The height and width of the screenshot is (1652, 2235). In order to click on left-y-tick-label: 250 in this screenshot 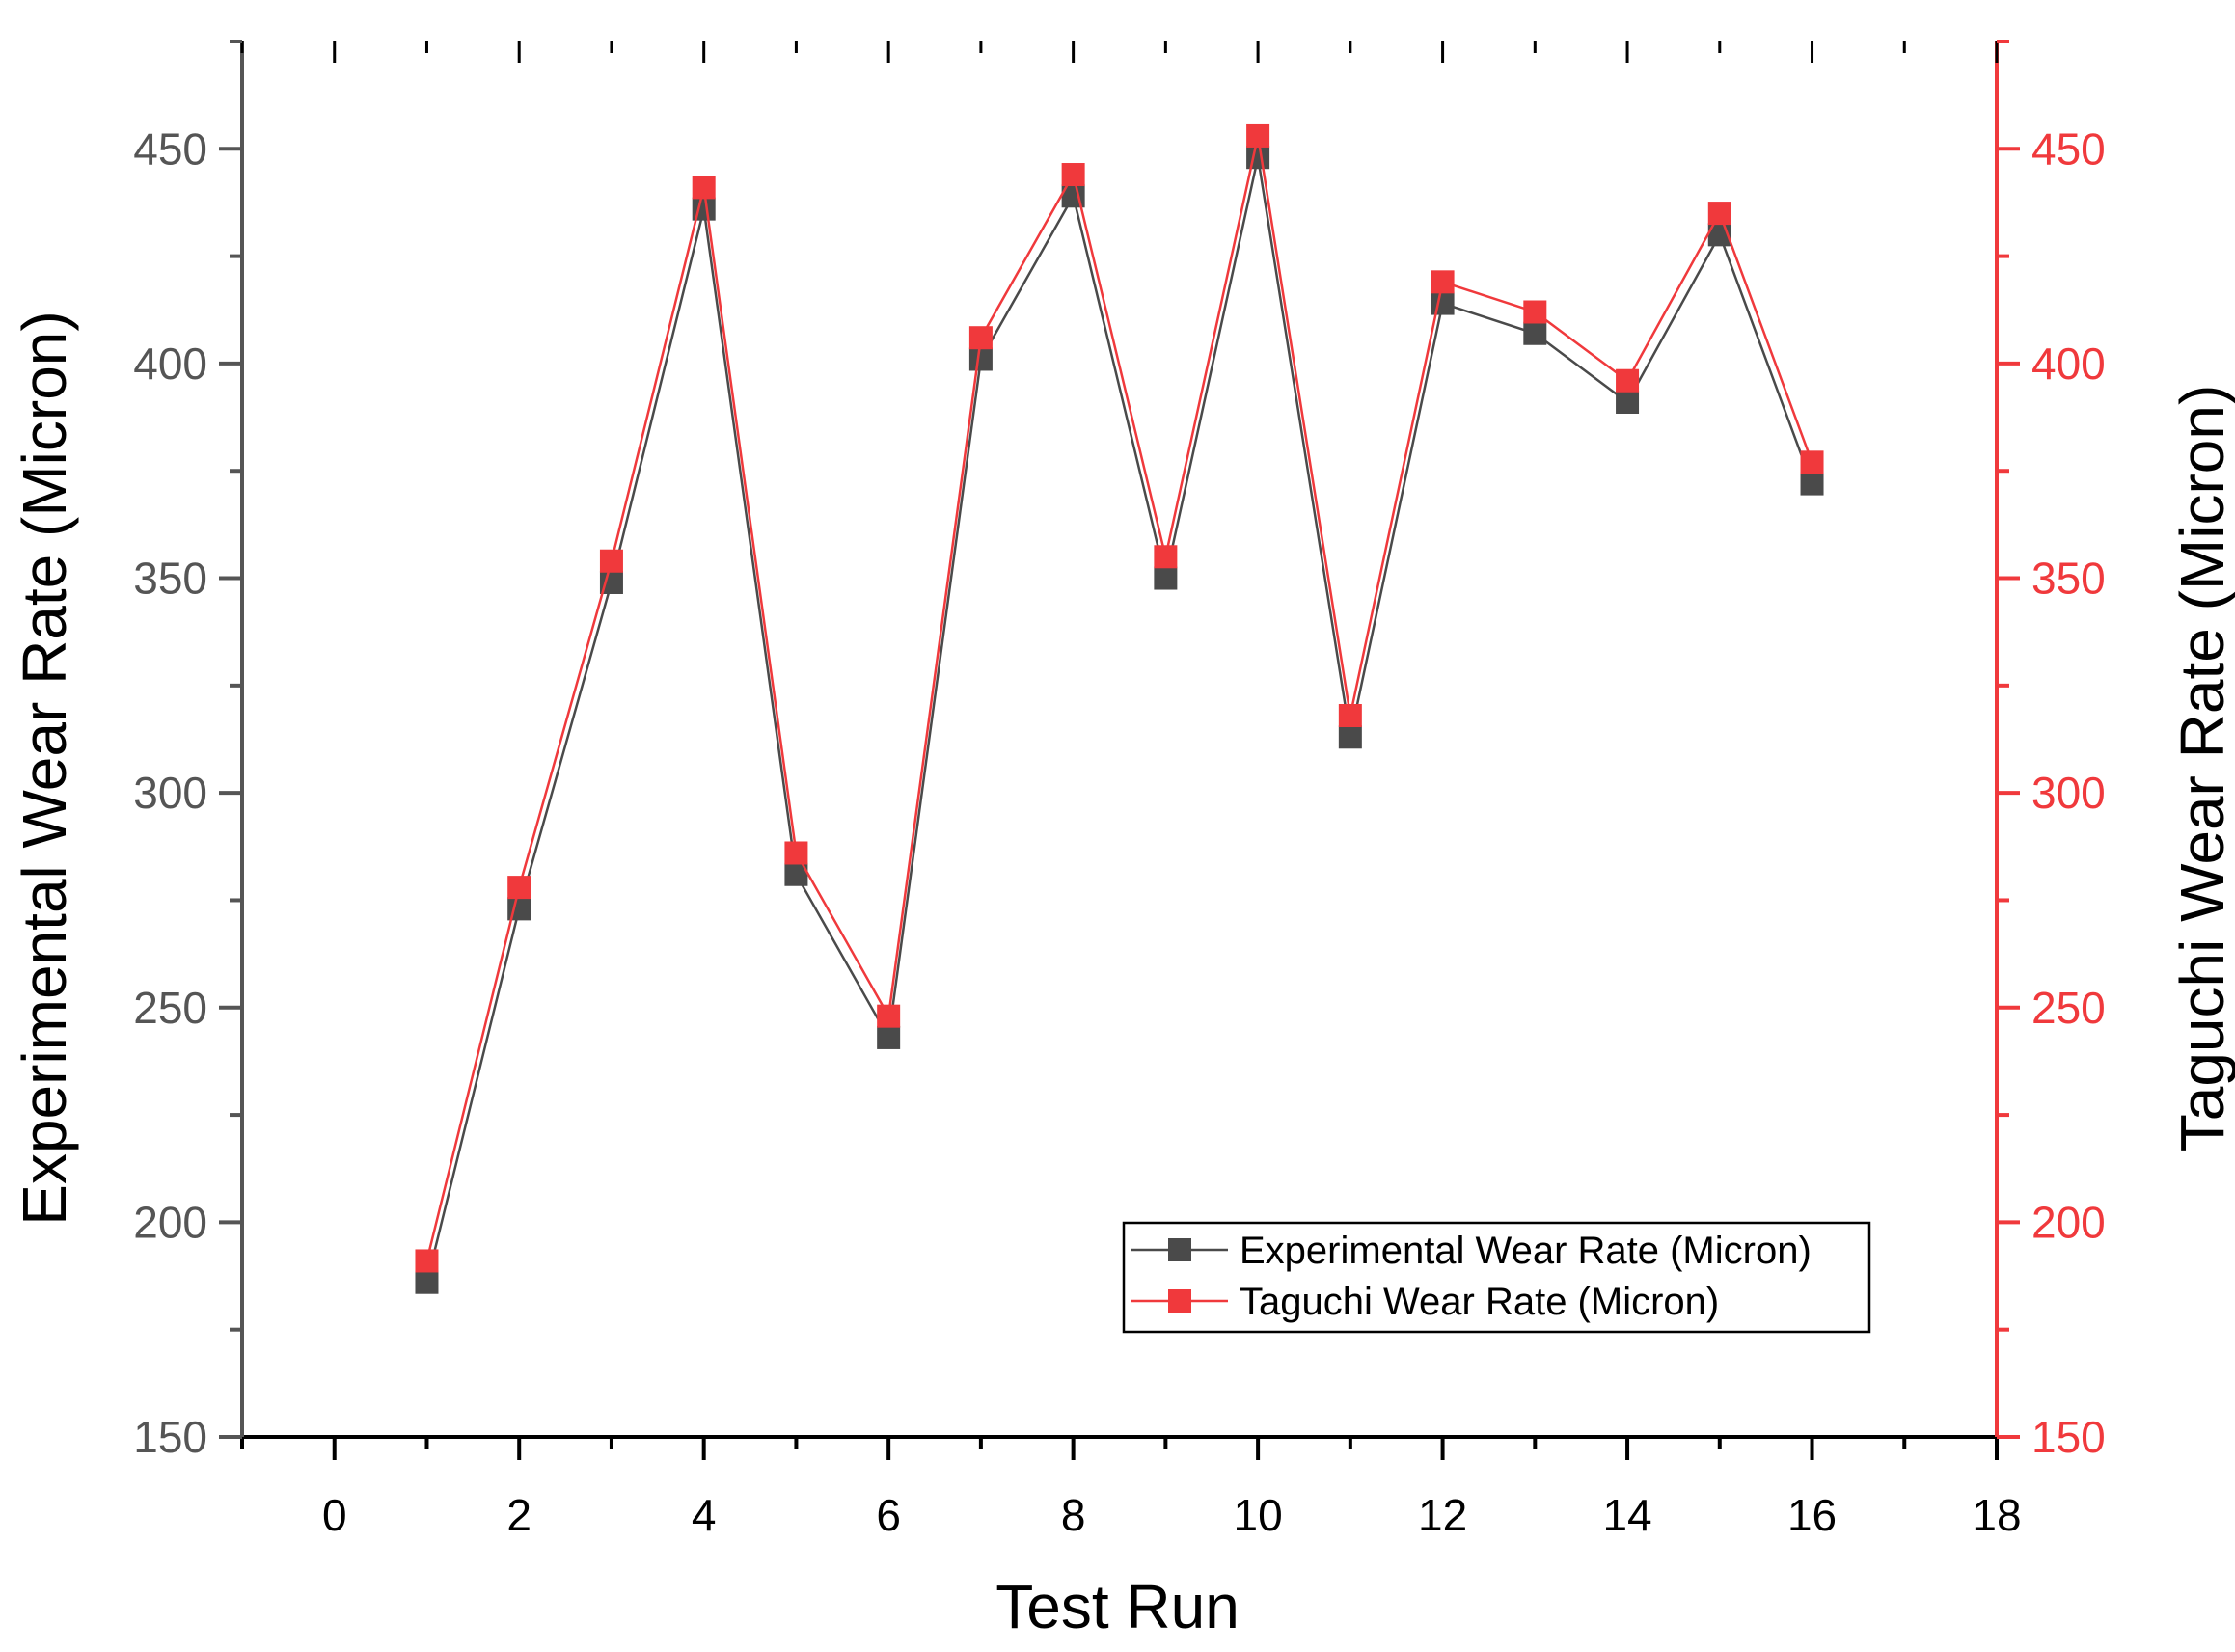, I will do `click(170, 1008)`.